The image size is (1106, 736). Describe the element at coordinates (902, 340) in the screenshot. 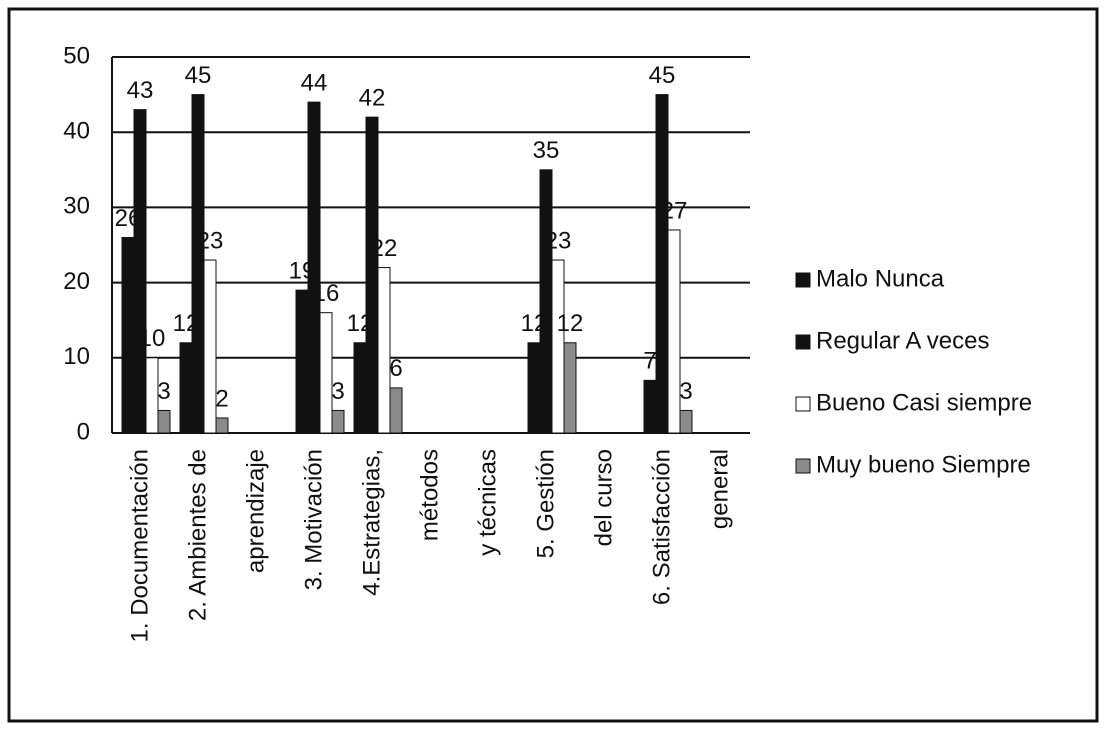

I see `legend-label: Regular A veces` at that location.